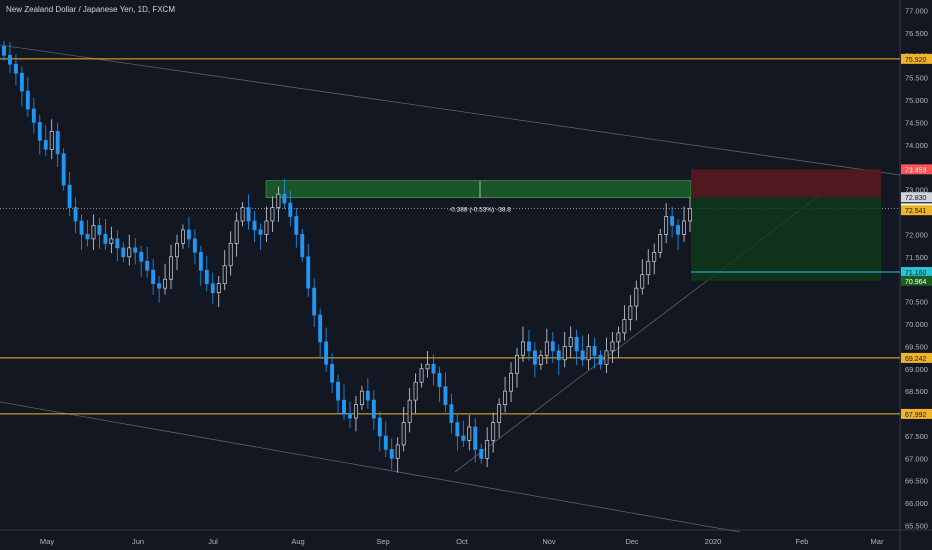 The image size is (932, 550). I want to click on x-tick-label: Feb, so click(802, 541).